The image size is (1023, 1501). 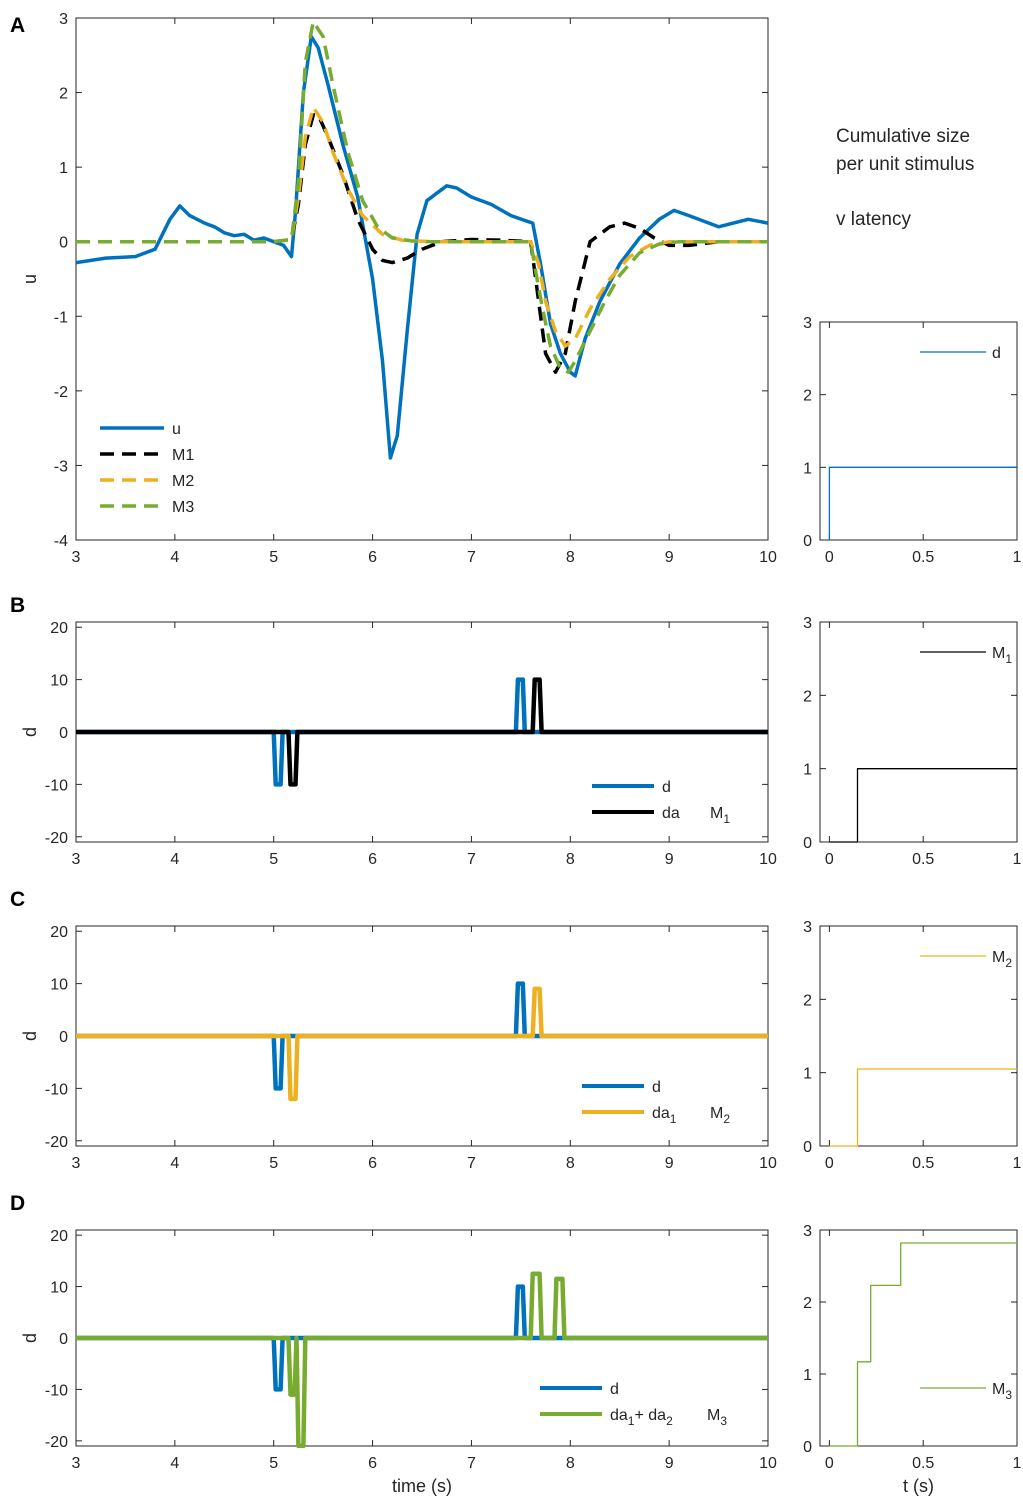 I want to click on panel-label: C, so click(x=17, y=899).